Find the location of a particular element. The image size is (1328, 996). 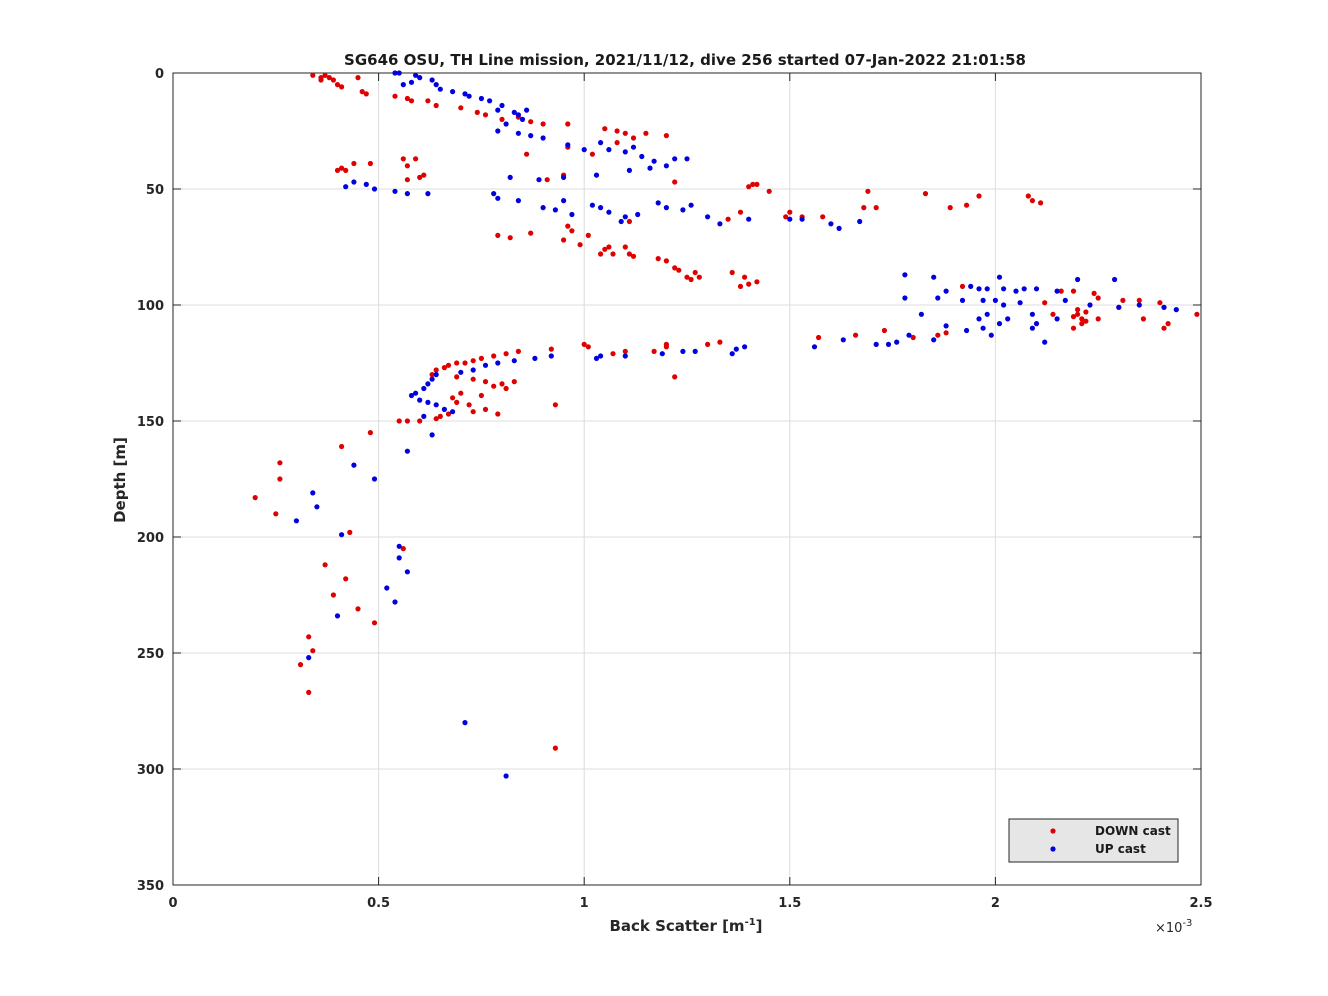

y-axis-label: Depth [m] is located at coordinates (120, 480).